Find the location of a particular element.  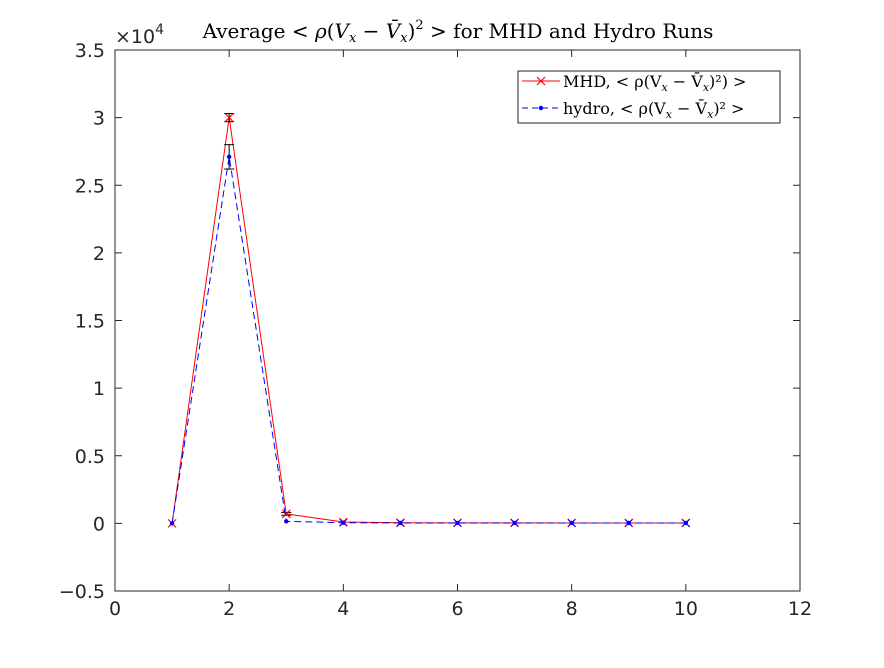

legend-item-hydro: hydro, < ρ(Vx − V̄x)² > is located at coordinates (633, 109).